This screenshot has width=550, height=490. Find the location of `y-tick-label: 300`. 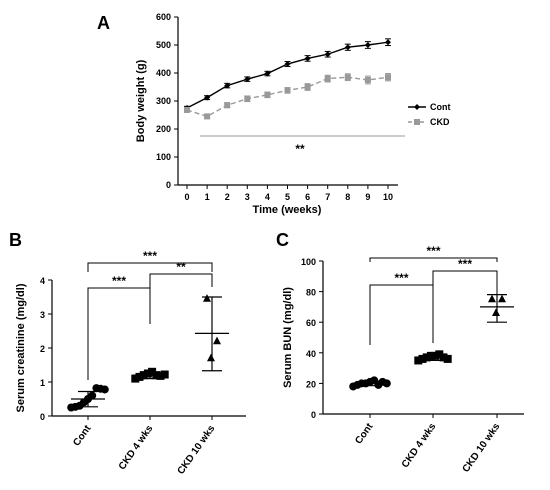

y-tick-label: 300 is located at coordinates (163, 101).